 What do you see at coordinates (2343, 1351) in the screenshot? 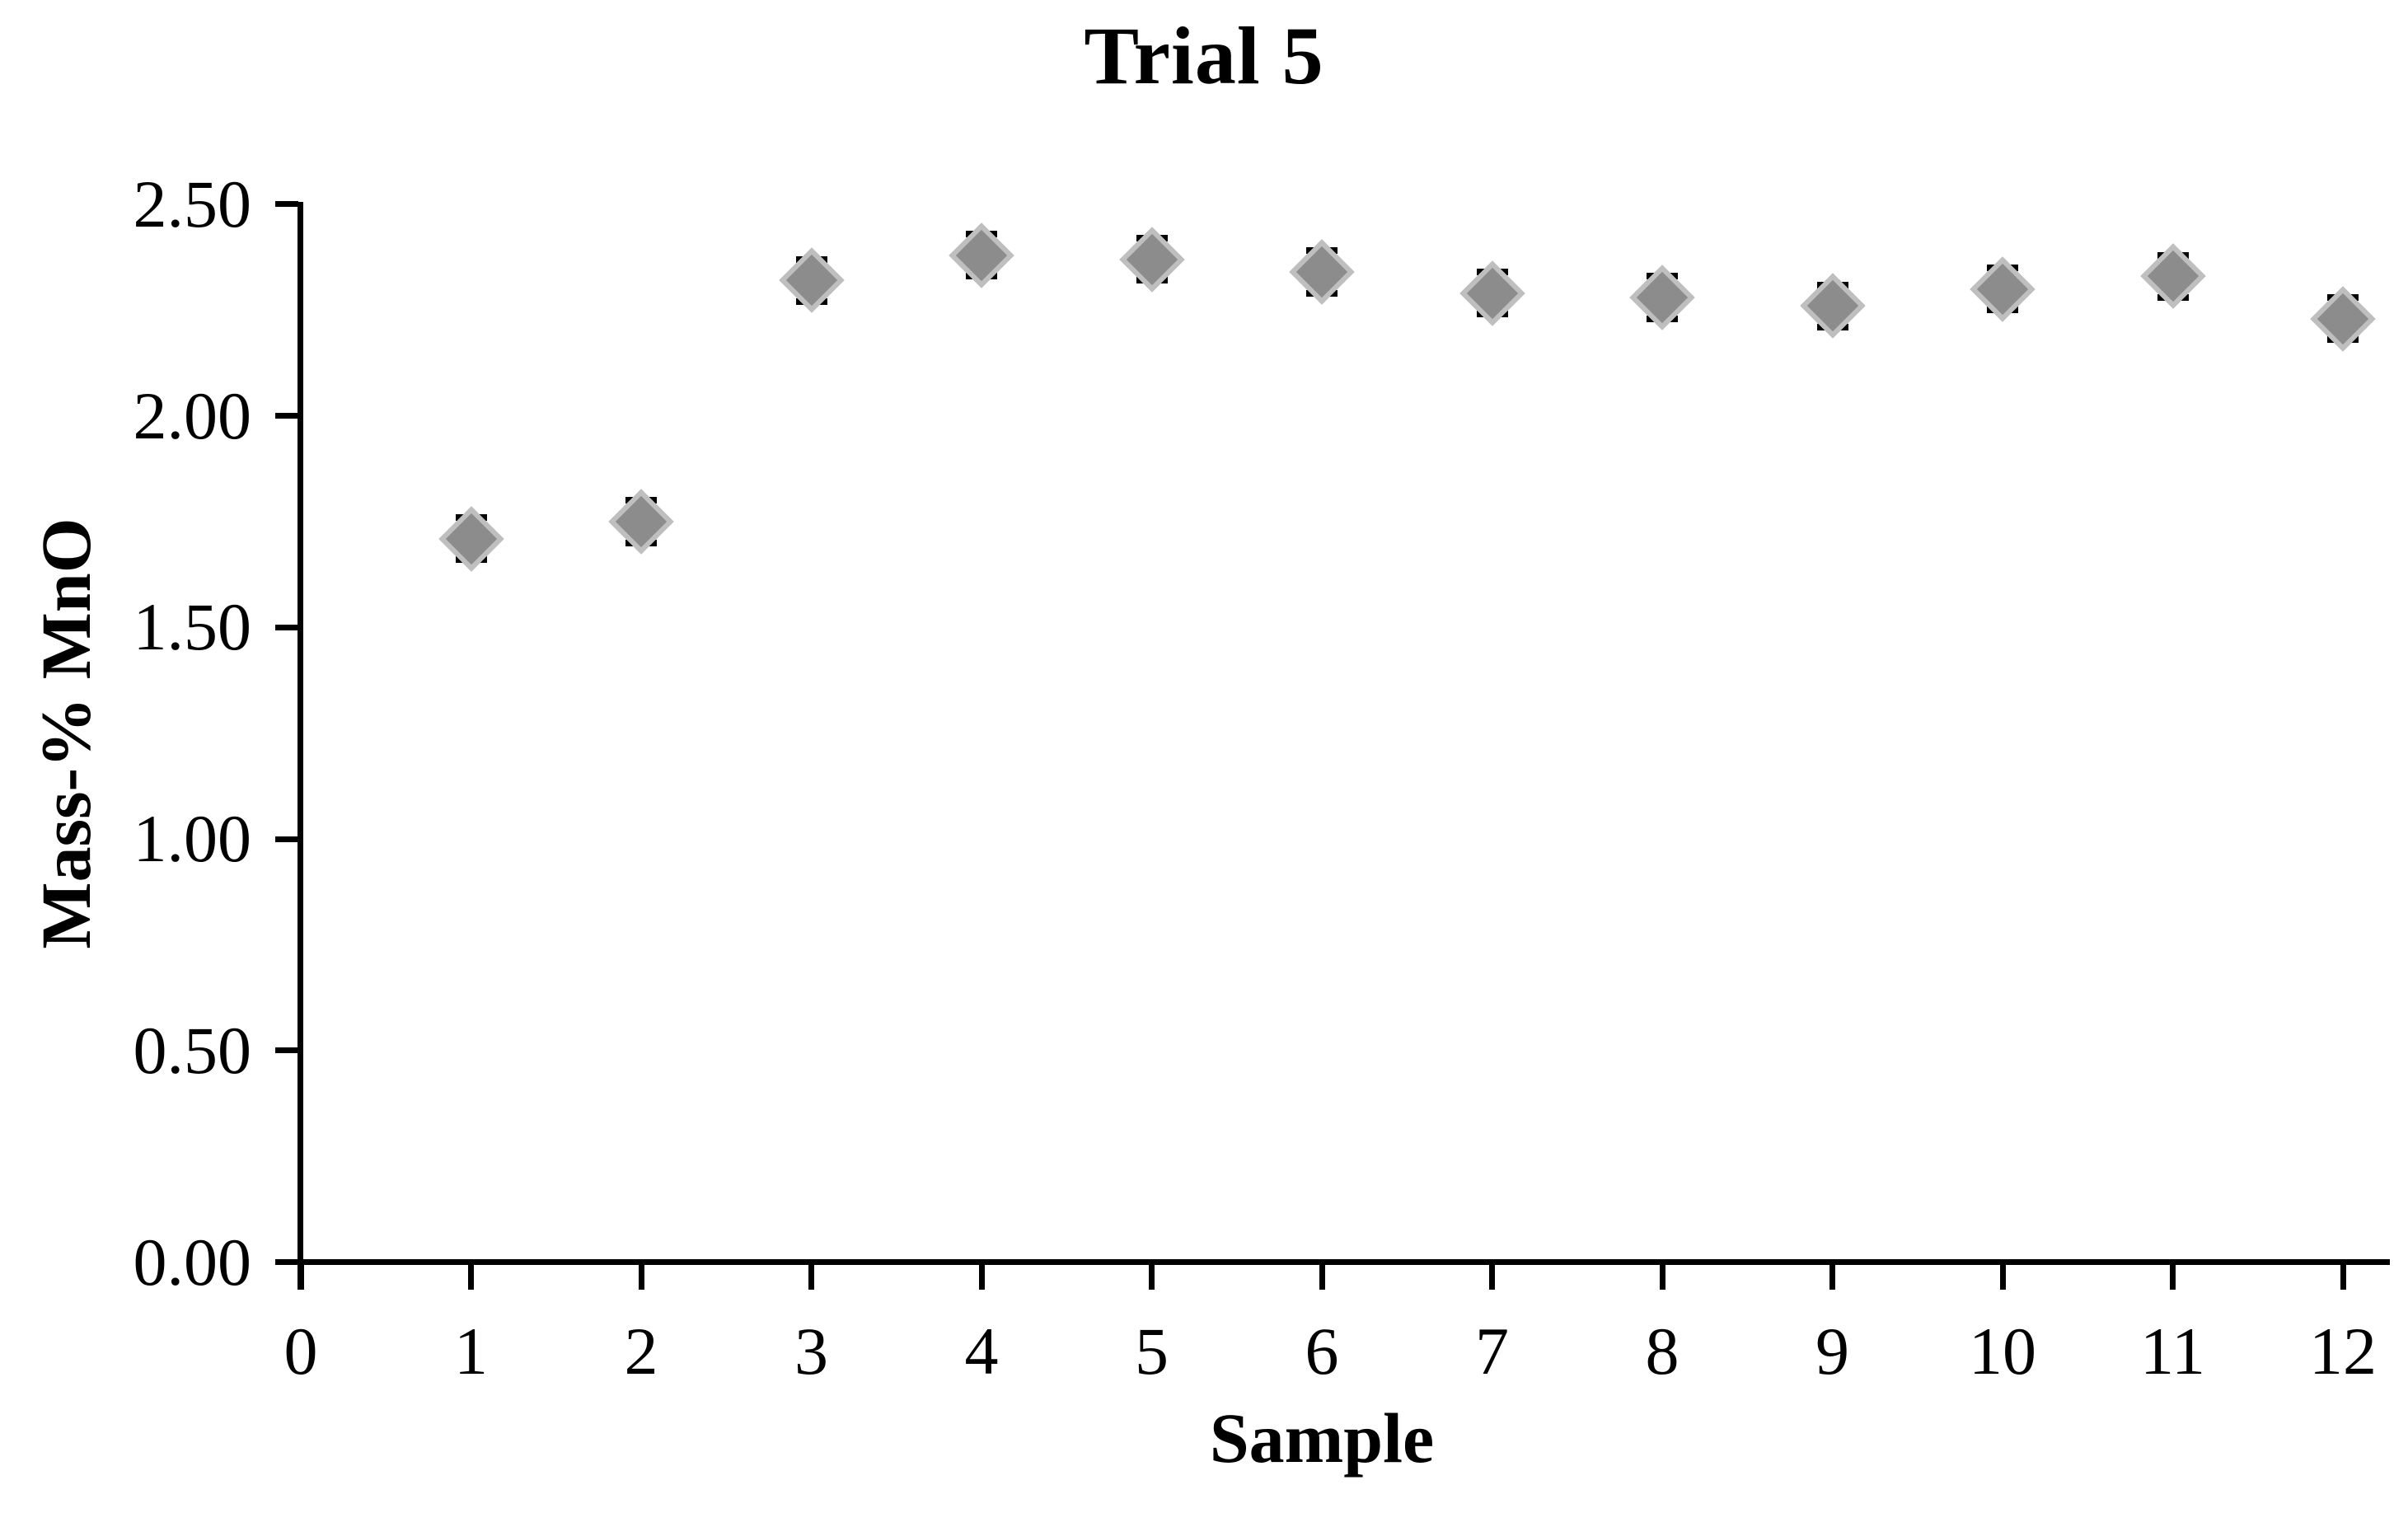
I see `x-tick-label: 12` at bounding box center [2343, 1351].